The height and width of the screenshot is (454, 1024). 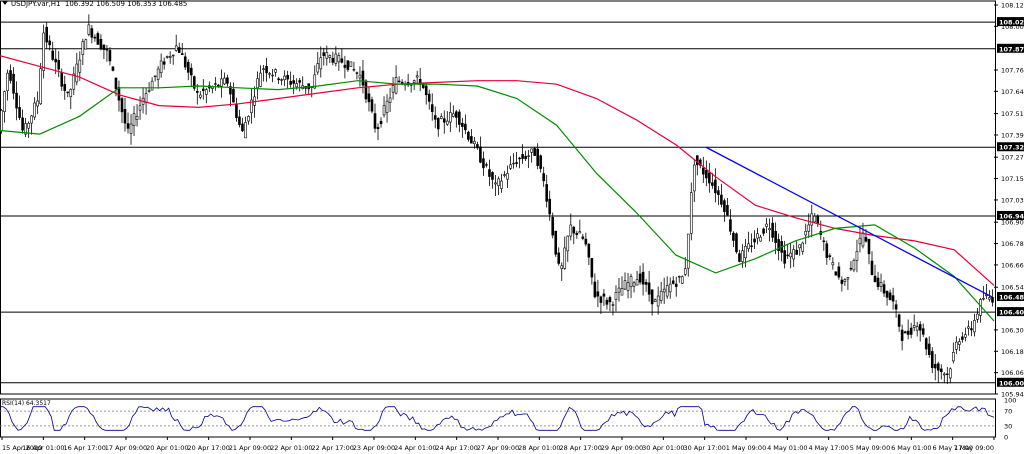 I want to click on x-tick-label: 23 Apr 09:00, so click(x=374, y=448).